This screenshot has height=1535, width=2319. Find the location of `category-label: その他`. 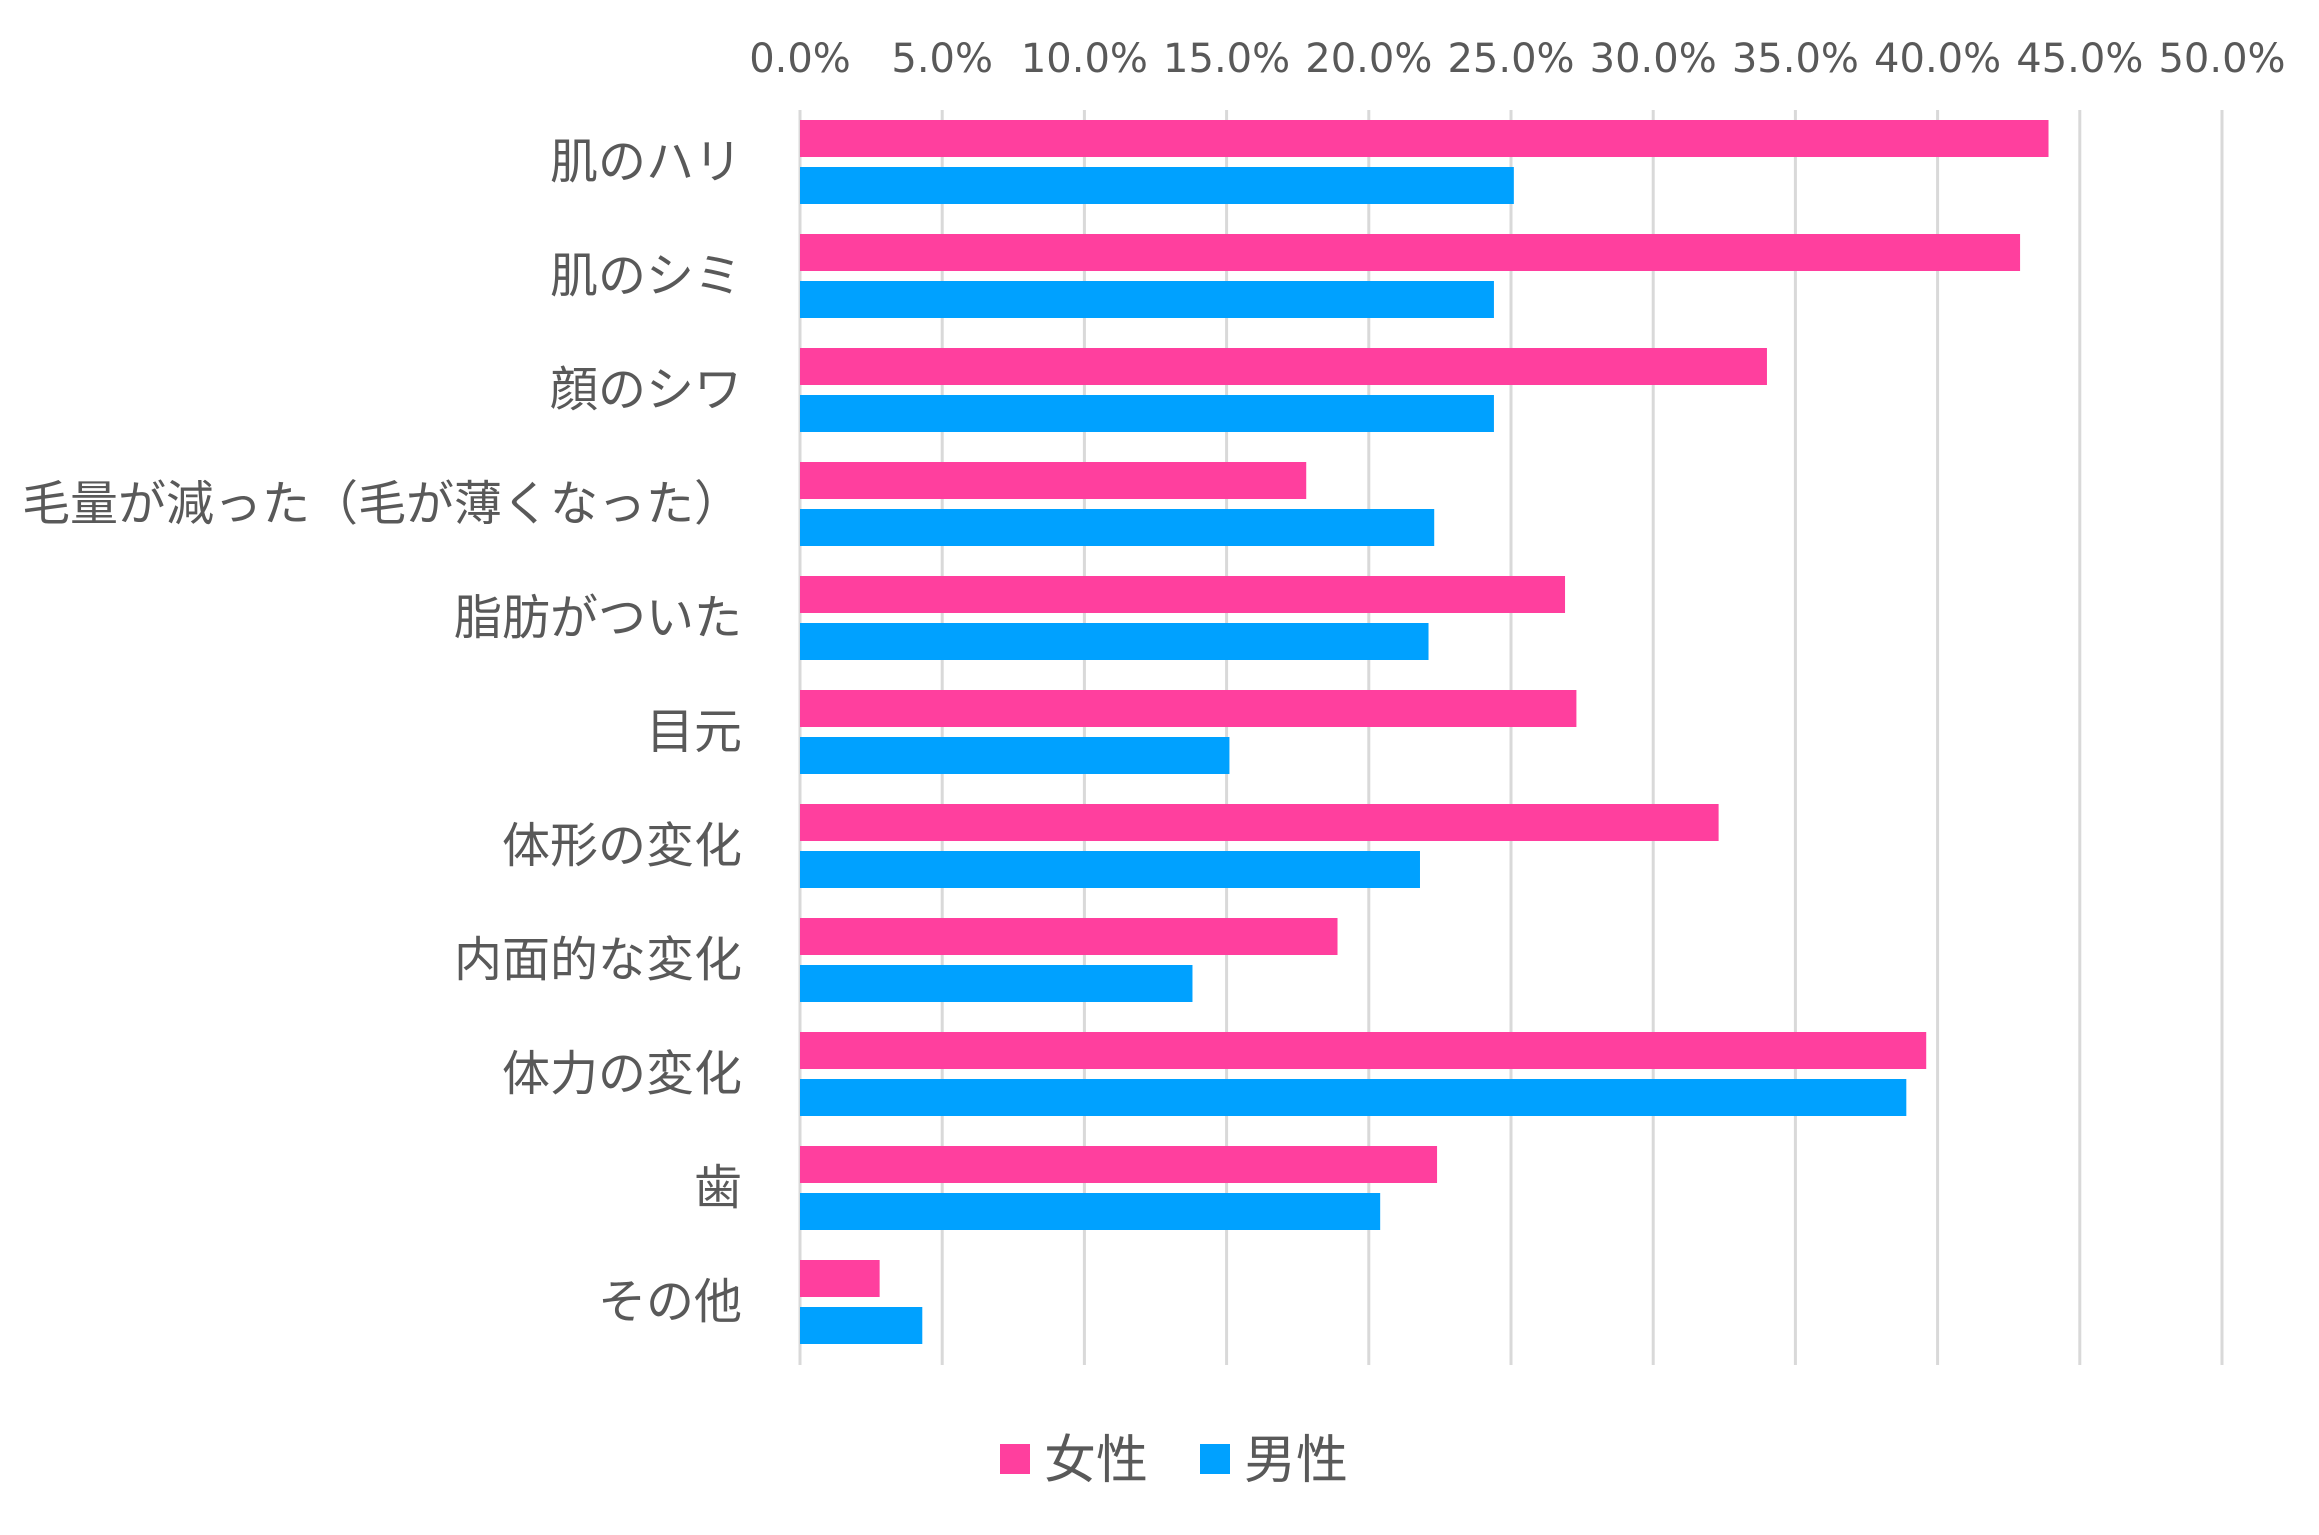

category-label: その他 is located at coordinates (670, 1302).